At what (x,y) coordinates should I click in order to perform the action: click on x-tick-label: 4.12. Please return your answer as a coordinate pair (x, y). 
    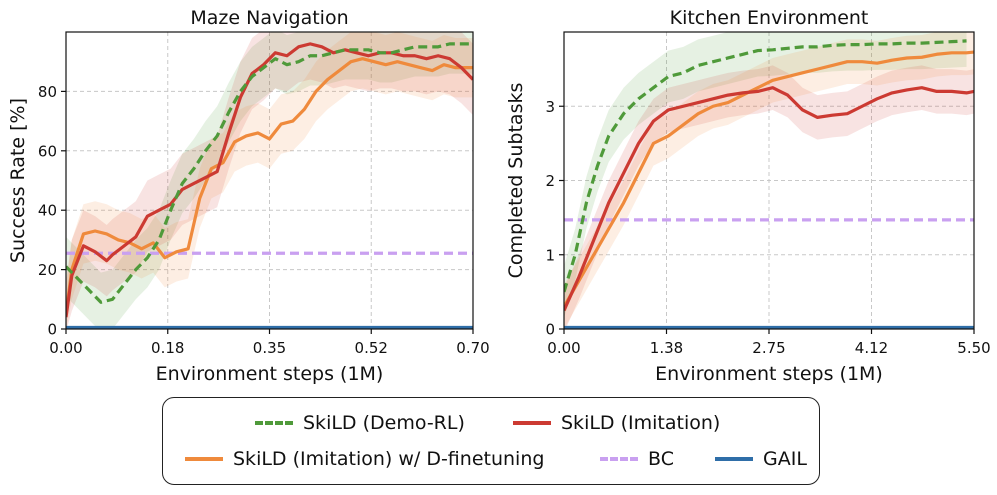
    Looking at the image, I should click on (871, 348).